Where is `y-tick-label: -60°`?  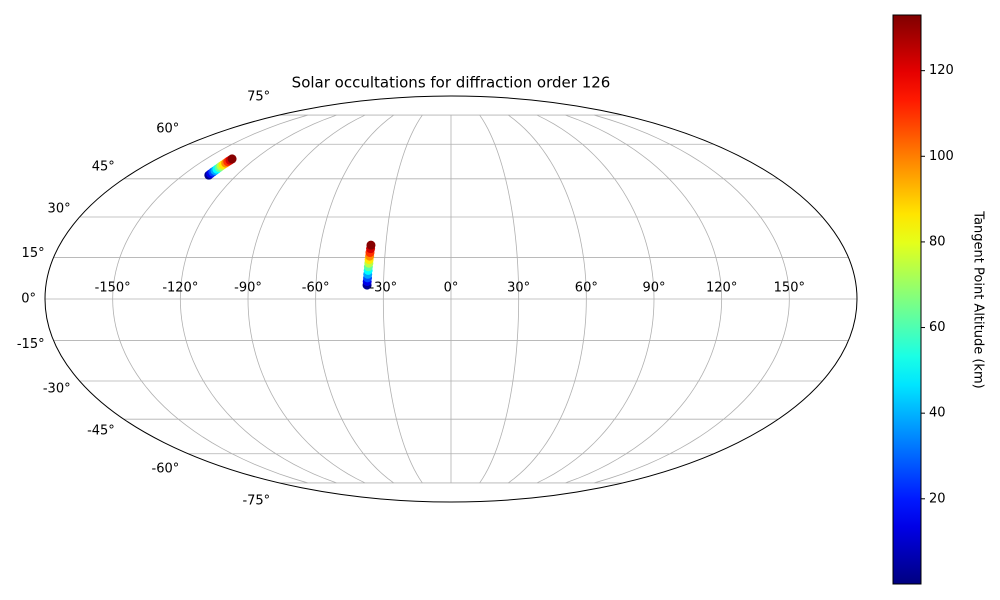 y-tick-label: -60° is located at coordinates (166, 469).